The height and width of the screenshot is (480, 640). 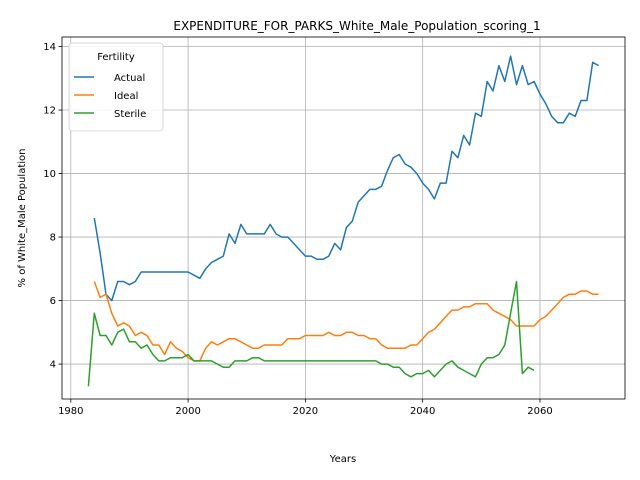 I want to click on y-tick-label: 8, so click(x=53, y=238).